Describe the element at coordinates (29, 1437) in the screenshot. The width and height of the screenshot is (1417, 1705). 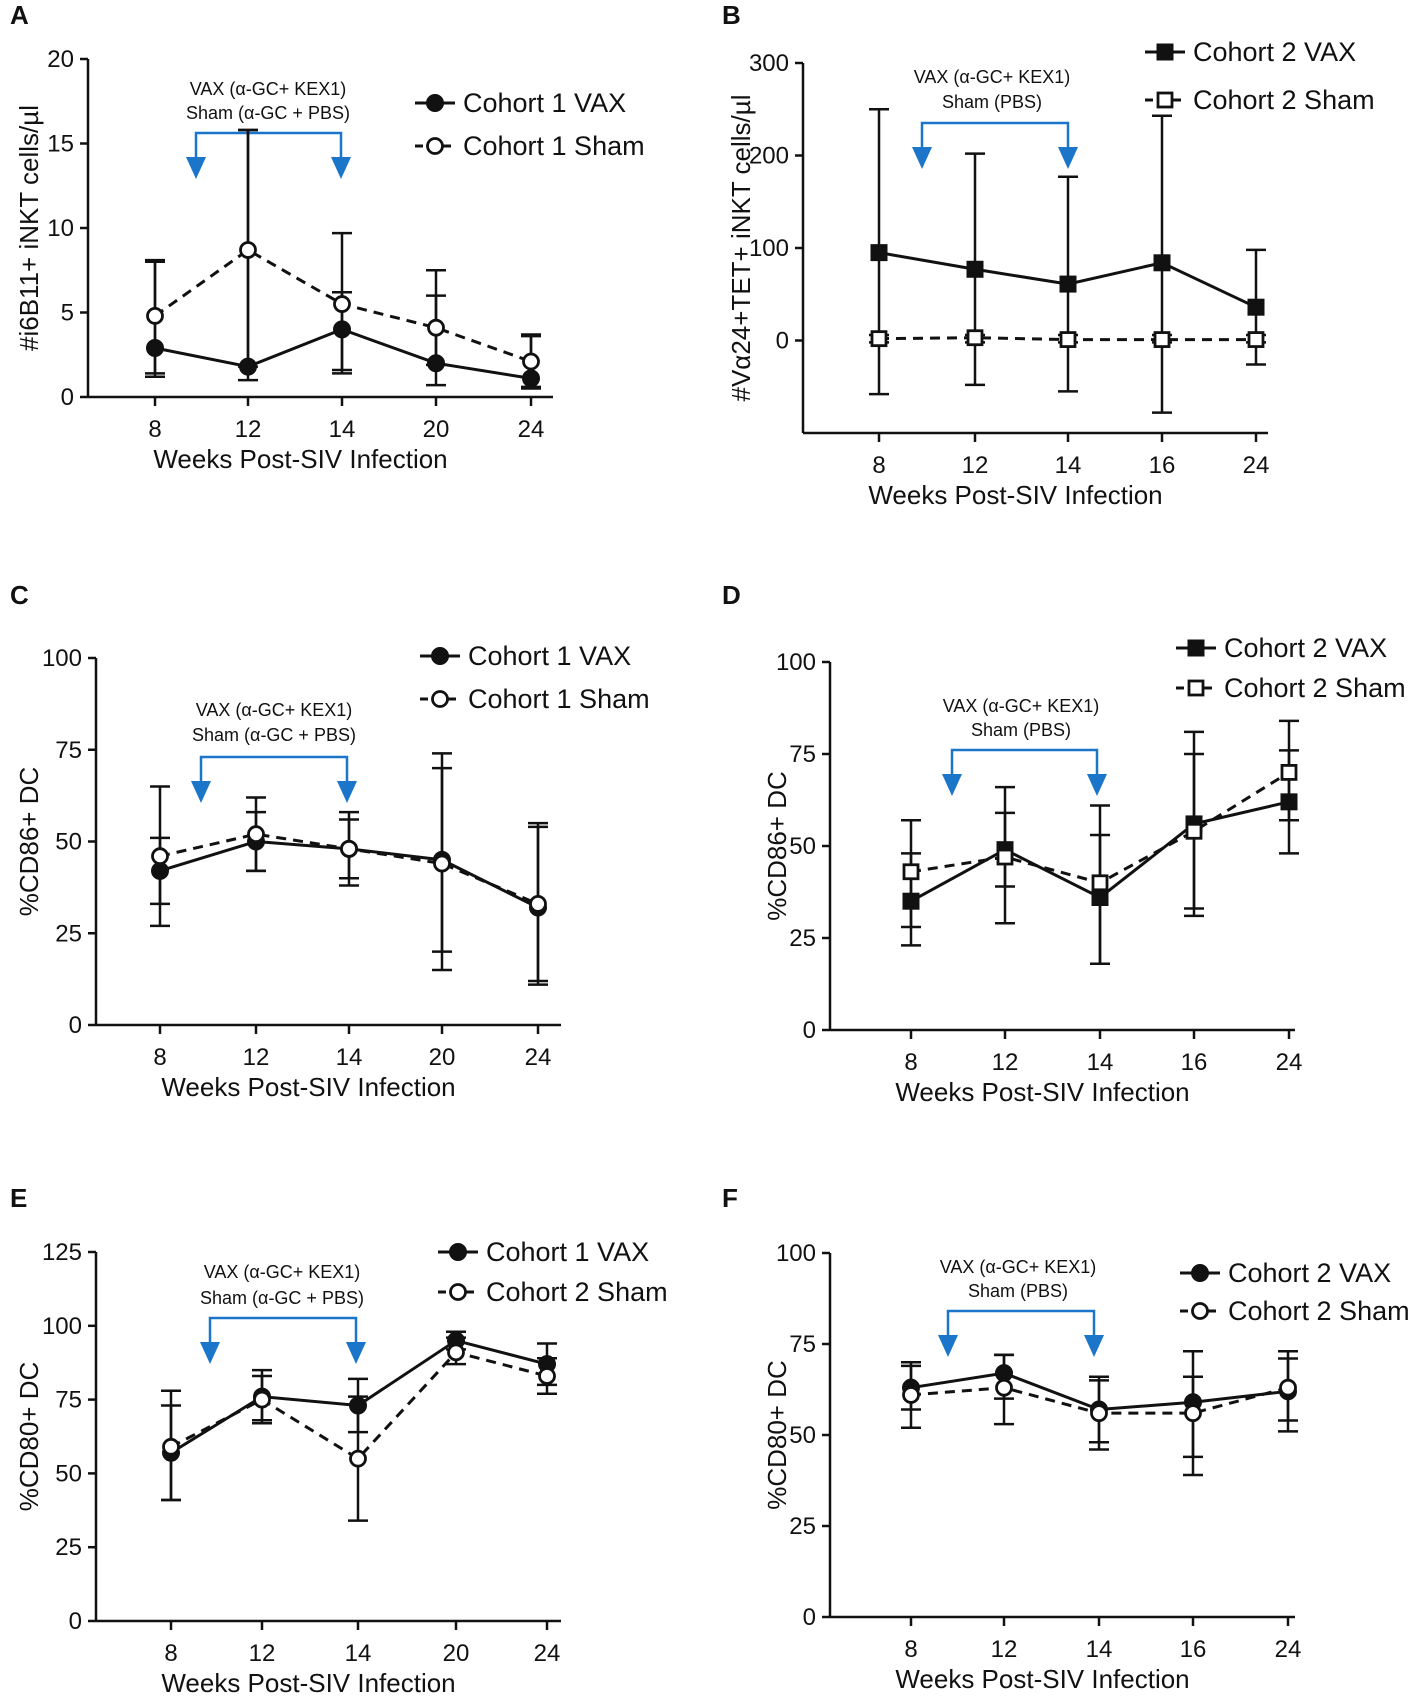
I see `panel-e-y-title: %CD80+ DC` at that location.